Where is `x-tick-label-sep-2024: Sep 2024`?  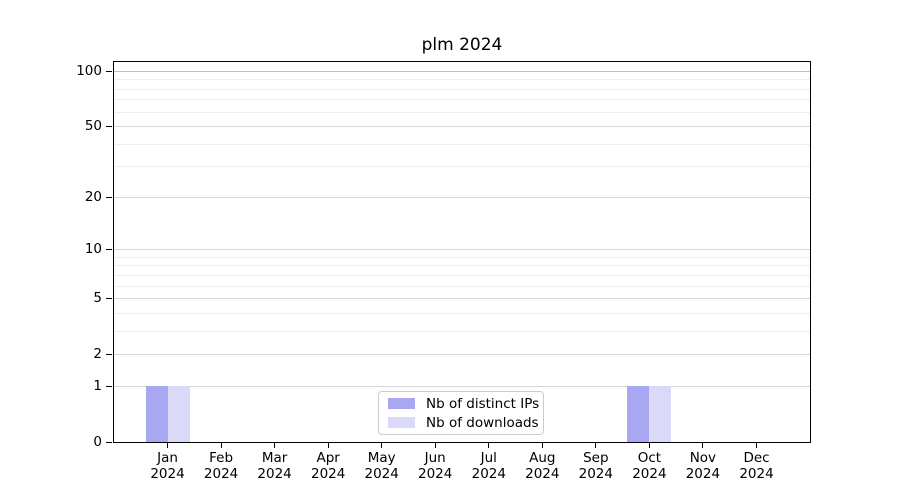
x-tick-label-sep-2024: Sep 2024 is located at coordinates (596, 466).